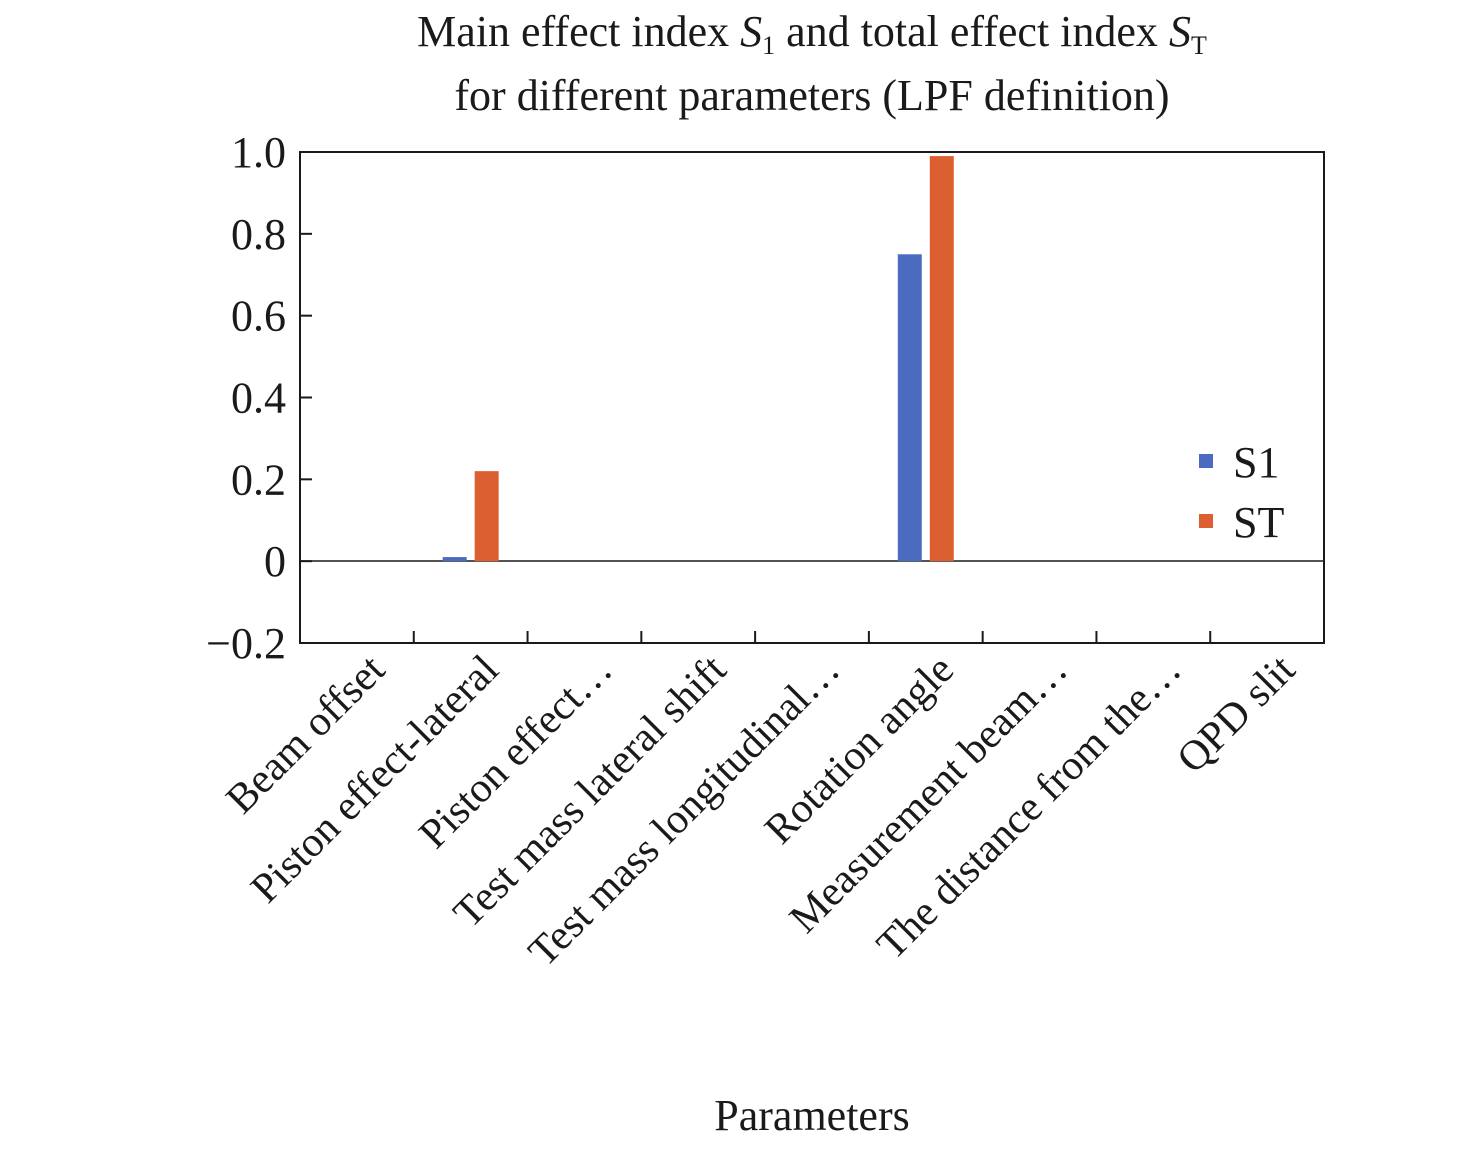 This screenshot has height=1149, width=1476. What do you see at coordinates (258, 316) in the screenshot?
I see `y-tick-label: 0.6` at bounding box center [258, 316].